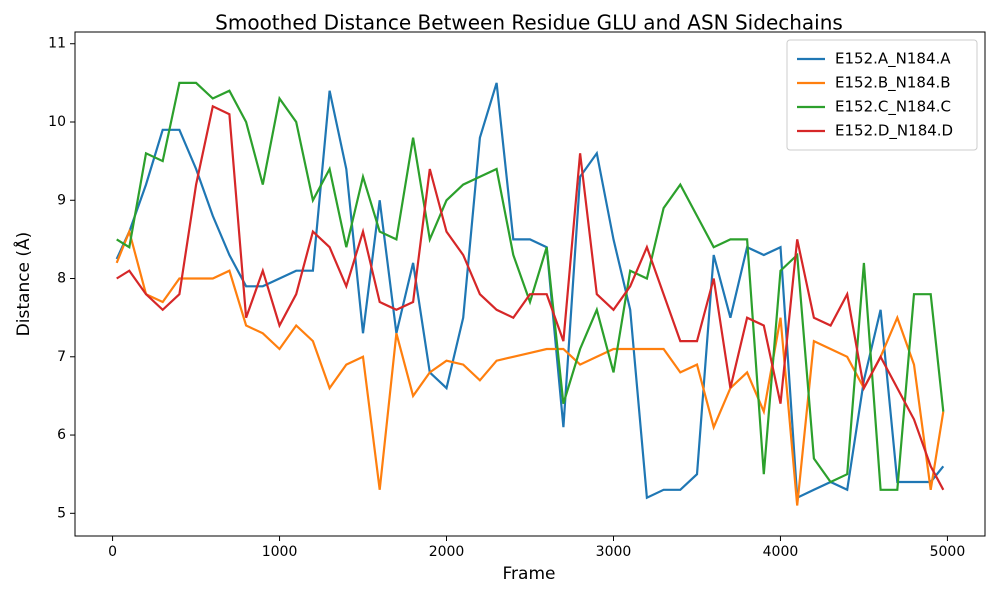 The height and width of the screenshot is (600, 1000). Describe the element at coordinates (893, 107) in the screenshot. I see `legend-label: E152.C_N184.C` at that location.